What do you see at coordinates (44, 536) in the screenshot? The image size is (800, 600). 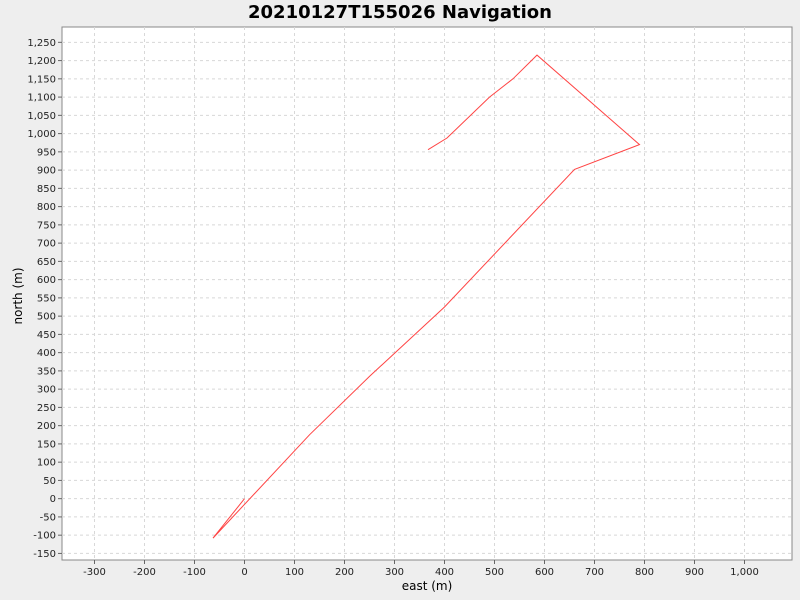 I see `y-tick-label: -100` at bounding box center [44, 536].